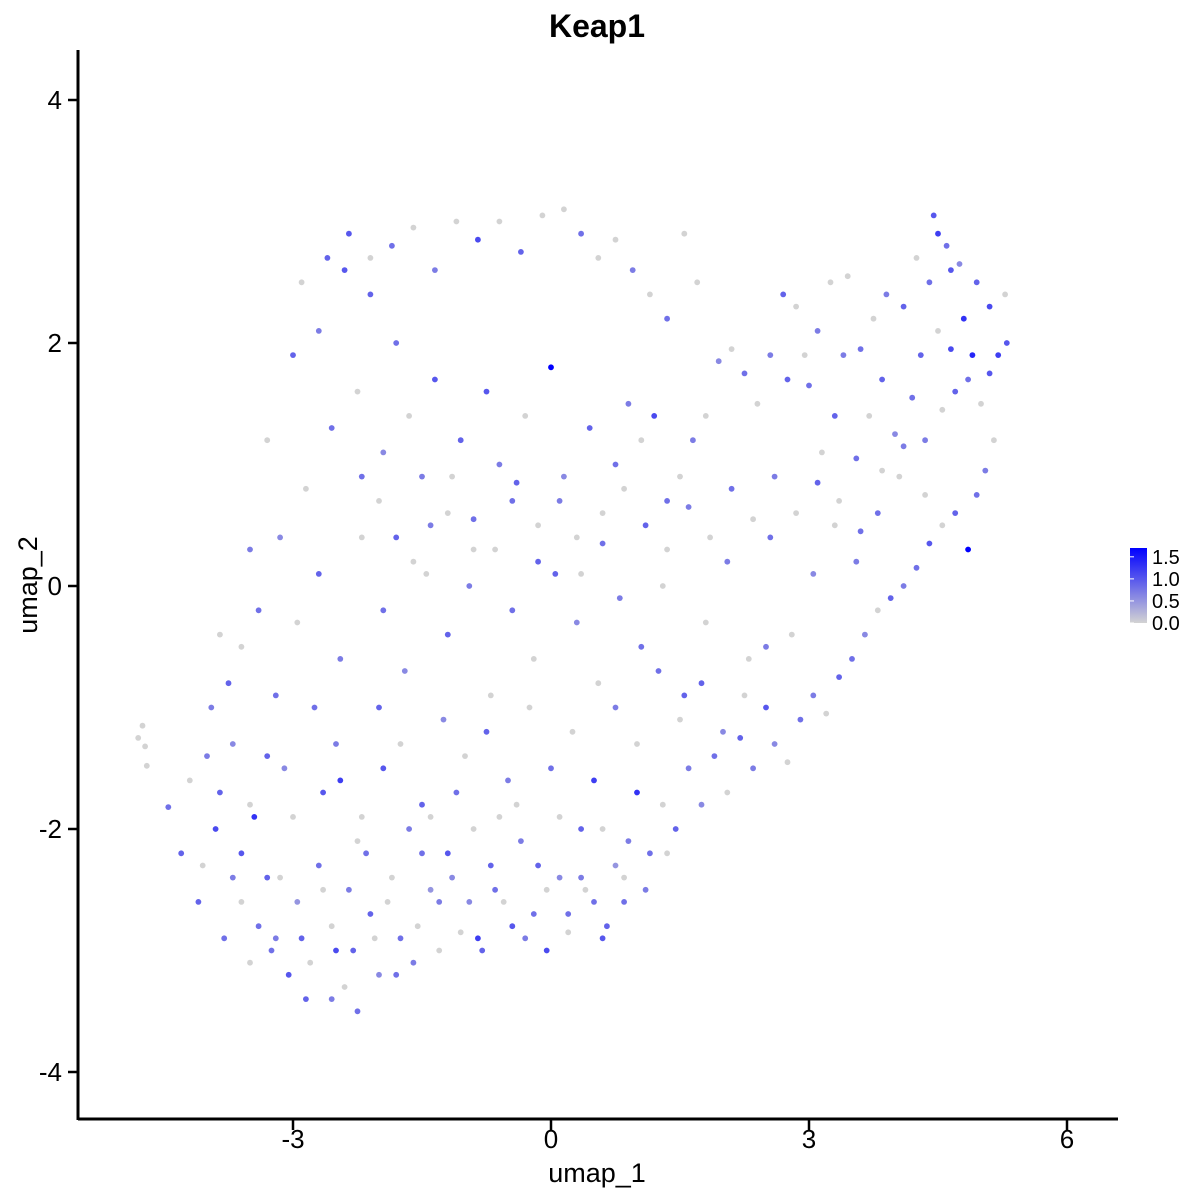  What do you see at coordinates (1166, 602) in the screenshot?
I see `legend-label: 0.5` at bounding box center [1166, 602].